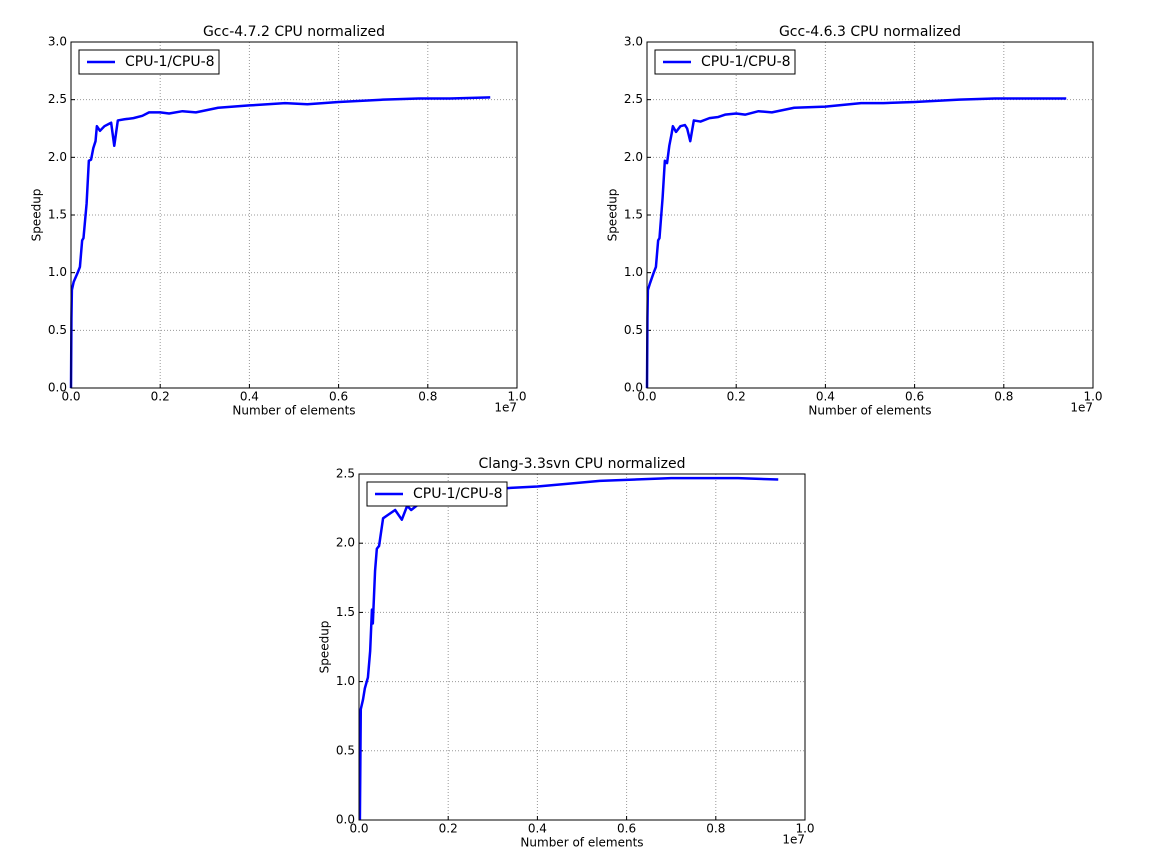  Describe the element at coordinates (870, 32) in the screenshot. I see `chart-title: Gcc-4.6.3 CPU normalized` at that location.